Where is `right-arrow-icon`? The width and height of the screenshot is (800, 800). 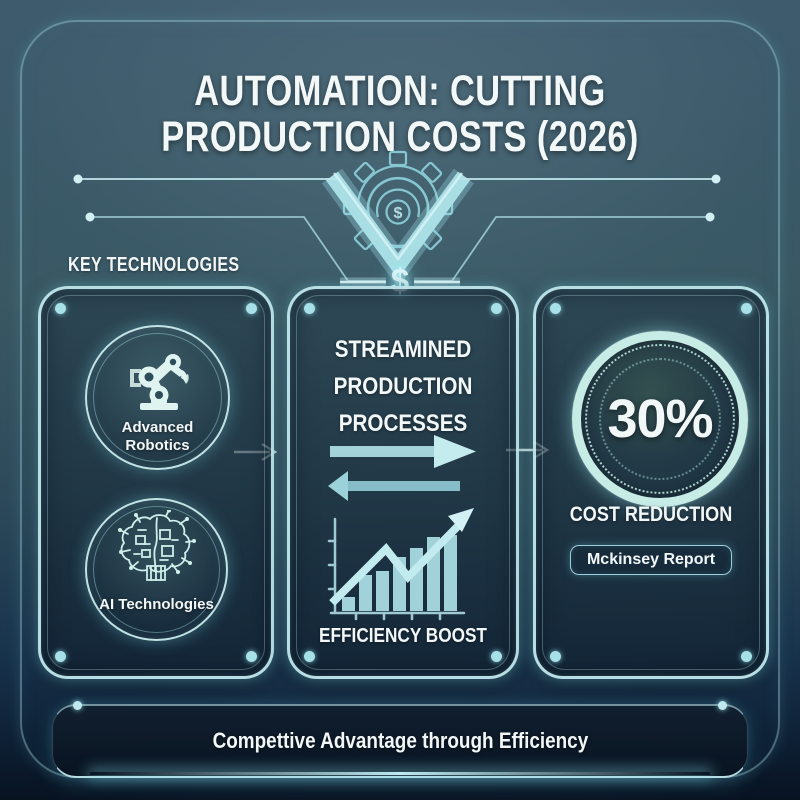
right-arrow-icon is located at coordinates (403, 451).